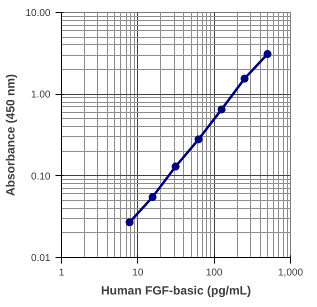 Image resolution: width=317 pixels, height=307 pixels. What do you see at coordinates (41, 258) in the screenshot?
I see `y-tick-label: 0.01` at bounding box center [41, 258].